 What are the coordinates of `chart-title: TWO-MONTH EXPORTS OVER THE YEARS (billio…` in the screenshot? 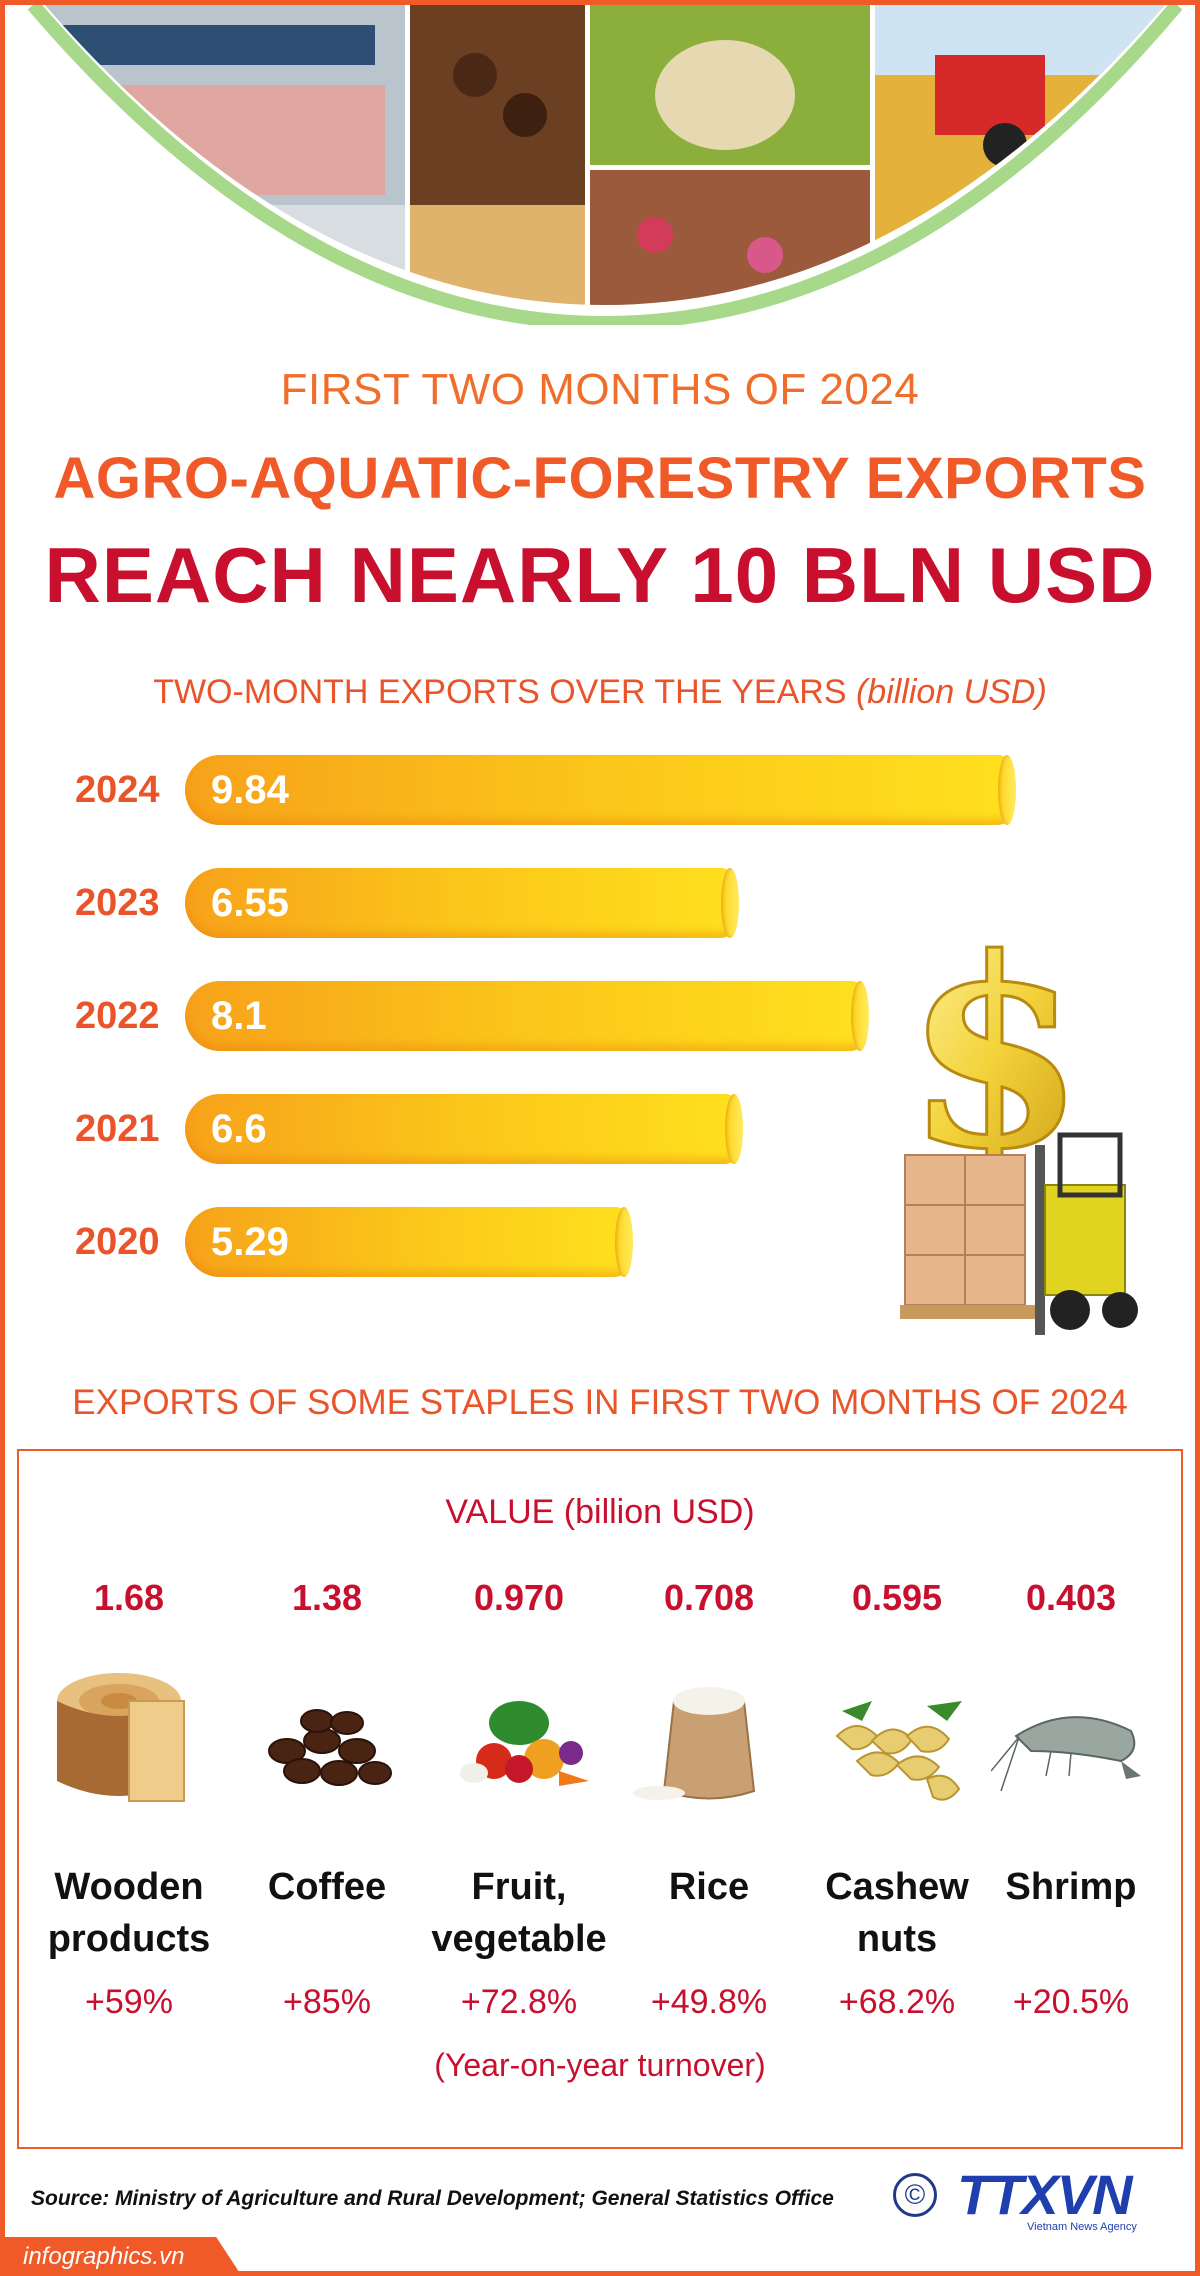 It's located at (600, 692).